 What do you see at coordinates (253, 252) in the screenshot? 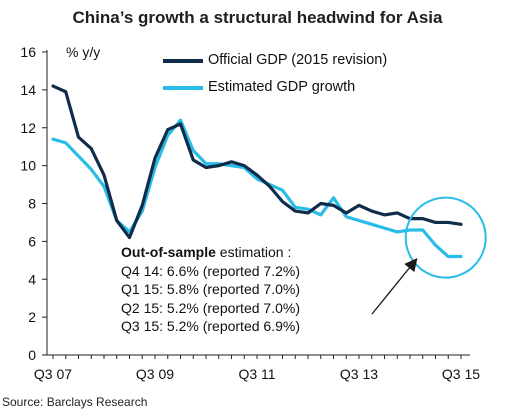
I see `annotation-heading-rest: estimation :` at bounding box center [253, 252].